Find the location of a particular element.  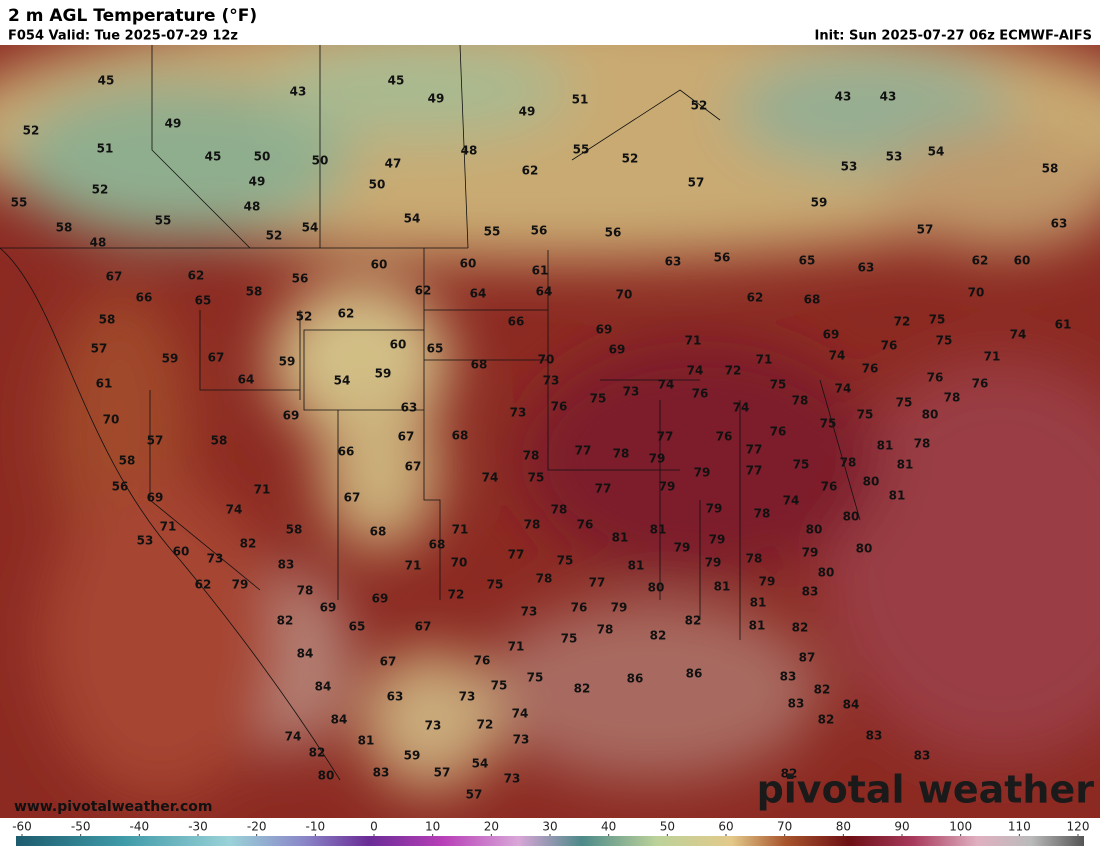

temperature-label: 47 is located at coordinates (393, 164).